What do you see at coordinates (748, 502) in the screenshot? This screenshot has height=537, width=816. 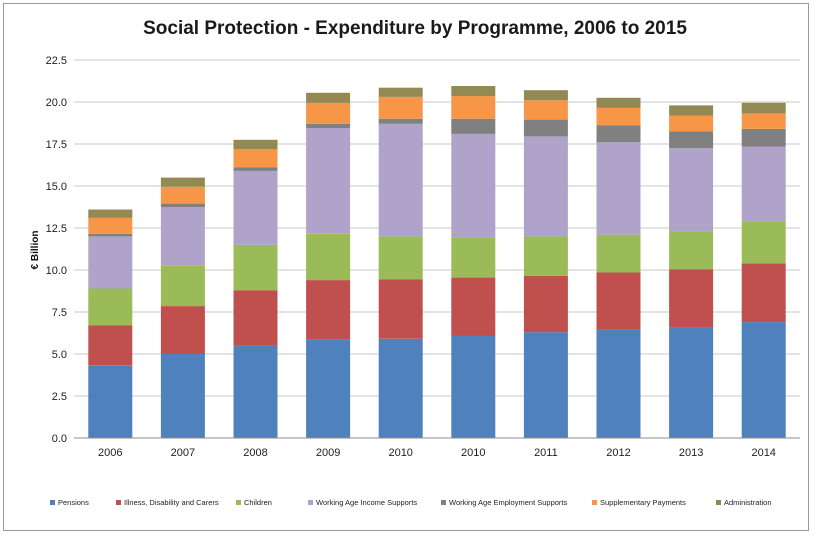 I see `legend-label: Administration` at bounding box center [748, 502].